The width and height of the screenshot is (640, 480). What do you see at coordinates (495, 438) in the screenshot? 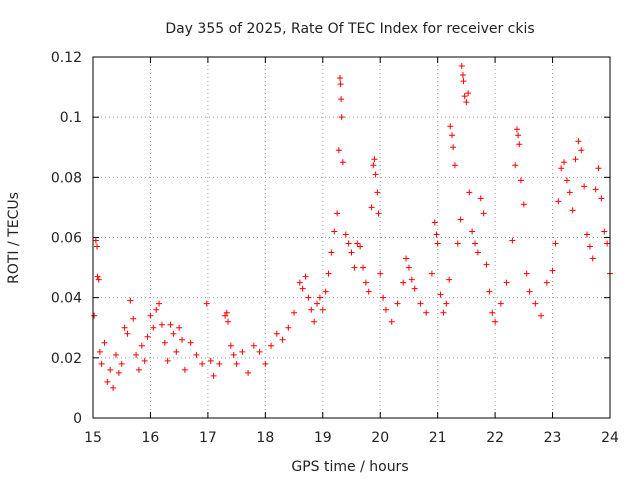
I see `x-tick-label: 22` at bounding box center [495, 438].